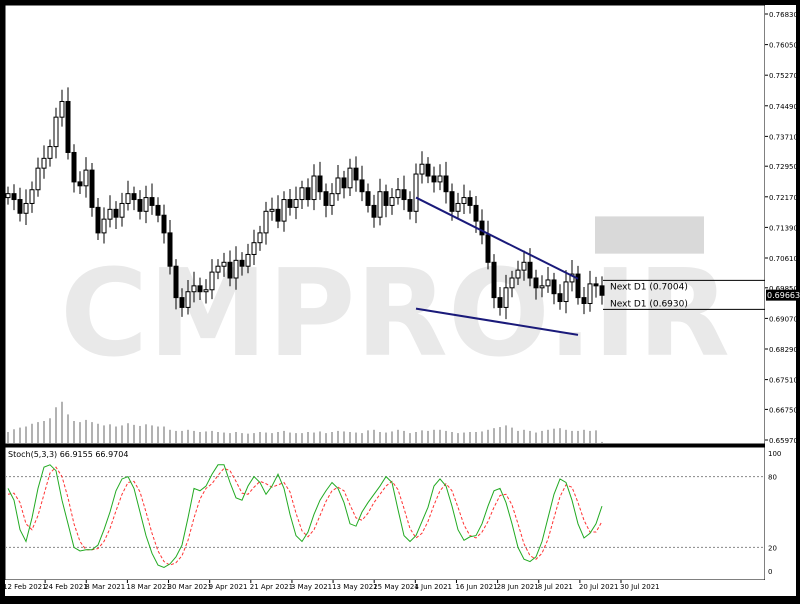 The width and height of the screenshot is (800, 604). I want to click on time-axis, so click(400, 588).